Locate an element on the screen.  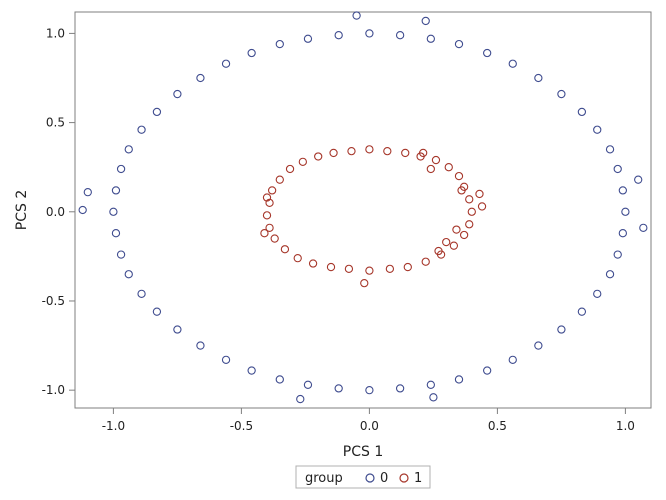
x-axis-title: PCS 1 is located at coordinates (363, 452).